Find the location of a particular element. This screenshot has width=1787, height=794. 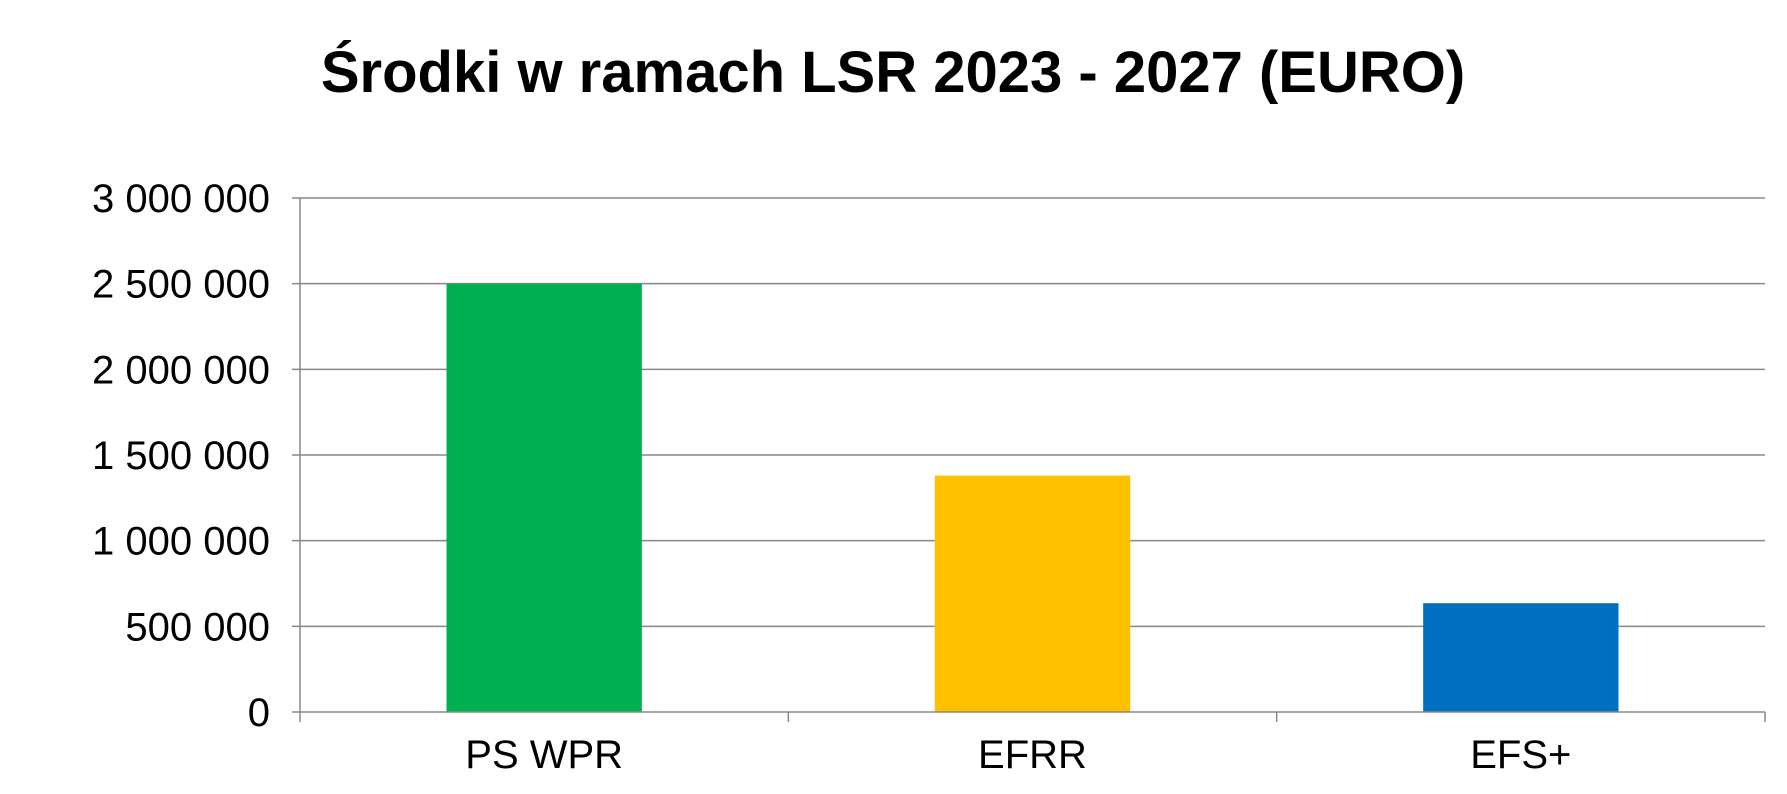

chart-title: Środki w ramach LSR 2023 - 2027 (EURO) is located at coordinates (893, 72).